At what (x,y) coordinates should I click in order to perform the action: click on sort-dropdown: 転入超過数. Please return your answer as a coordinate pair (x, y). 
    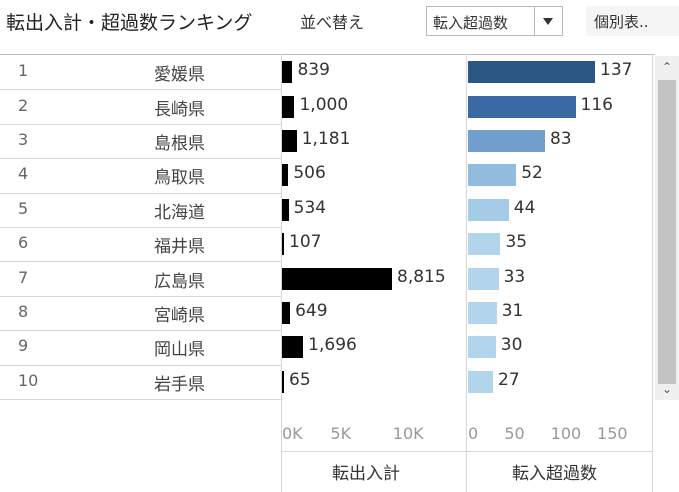
    Looking at the image, I should click on (494, 21).